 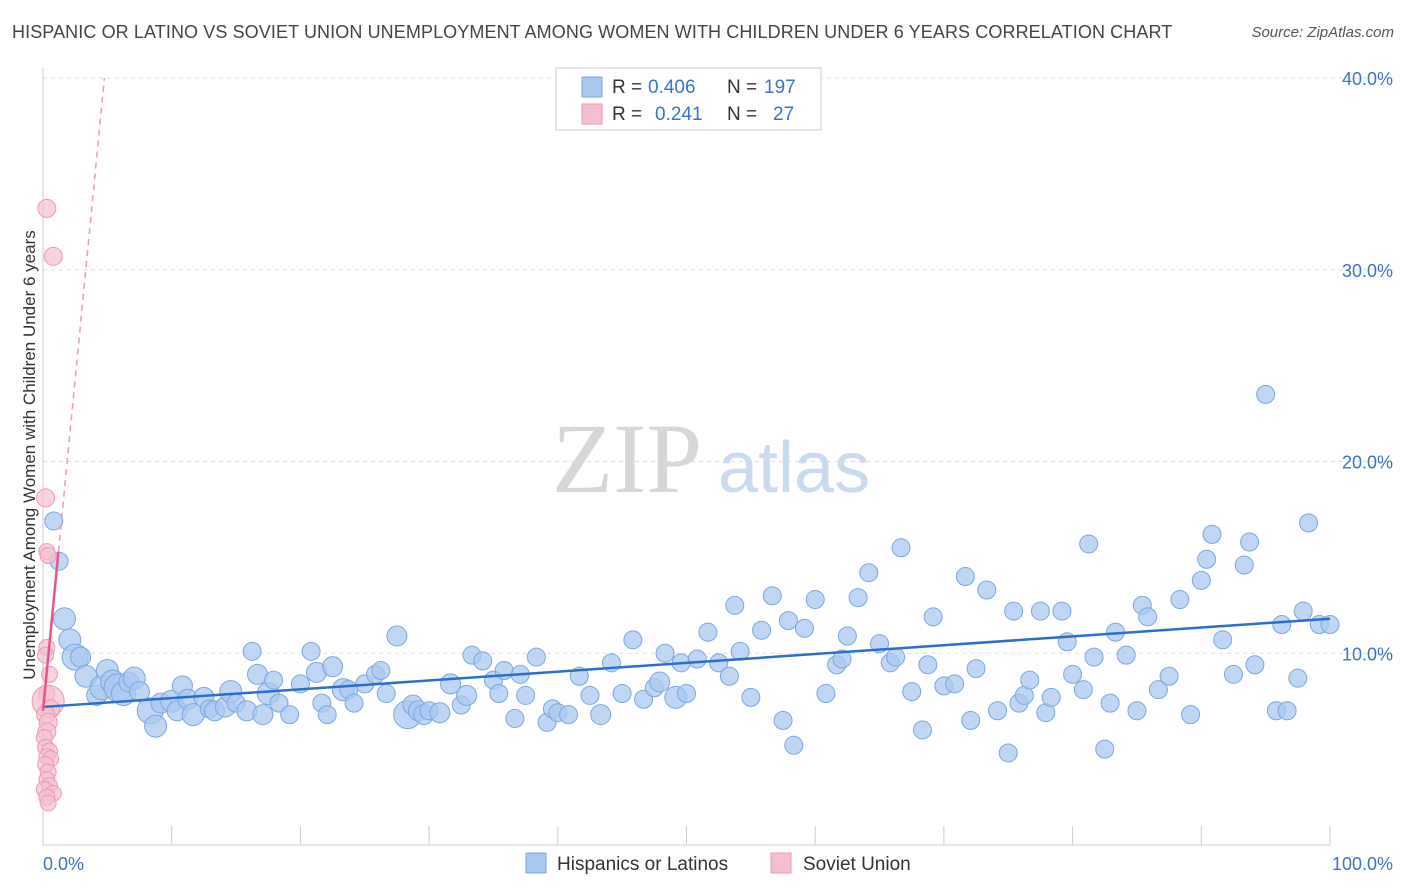 I want to click on bottom-legend-swatch-soviet, so click(x=781, y=863).